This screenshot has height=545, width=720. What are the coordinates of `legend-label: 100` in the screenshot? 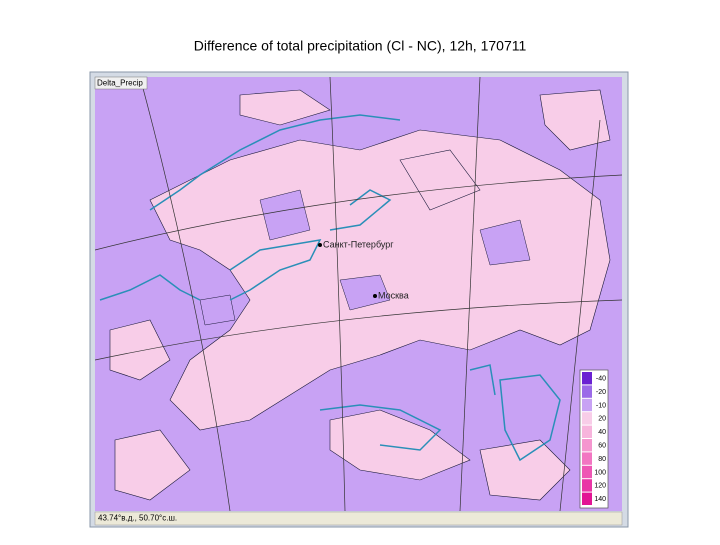 It's located at (600, 472).